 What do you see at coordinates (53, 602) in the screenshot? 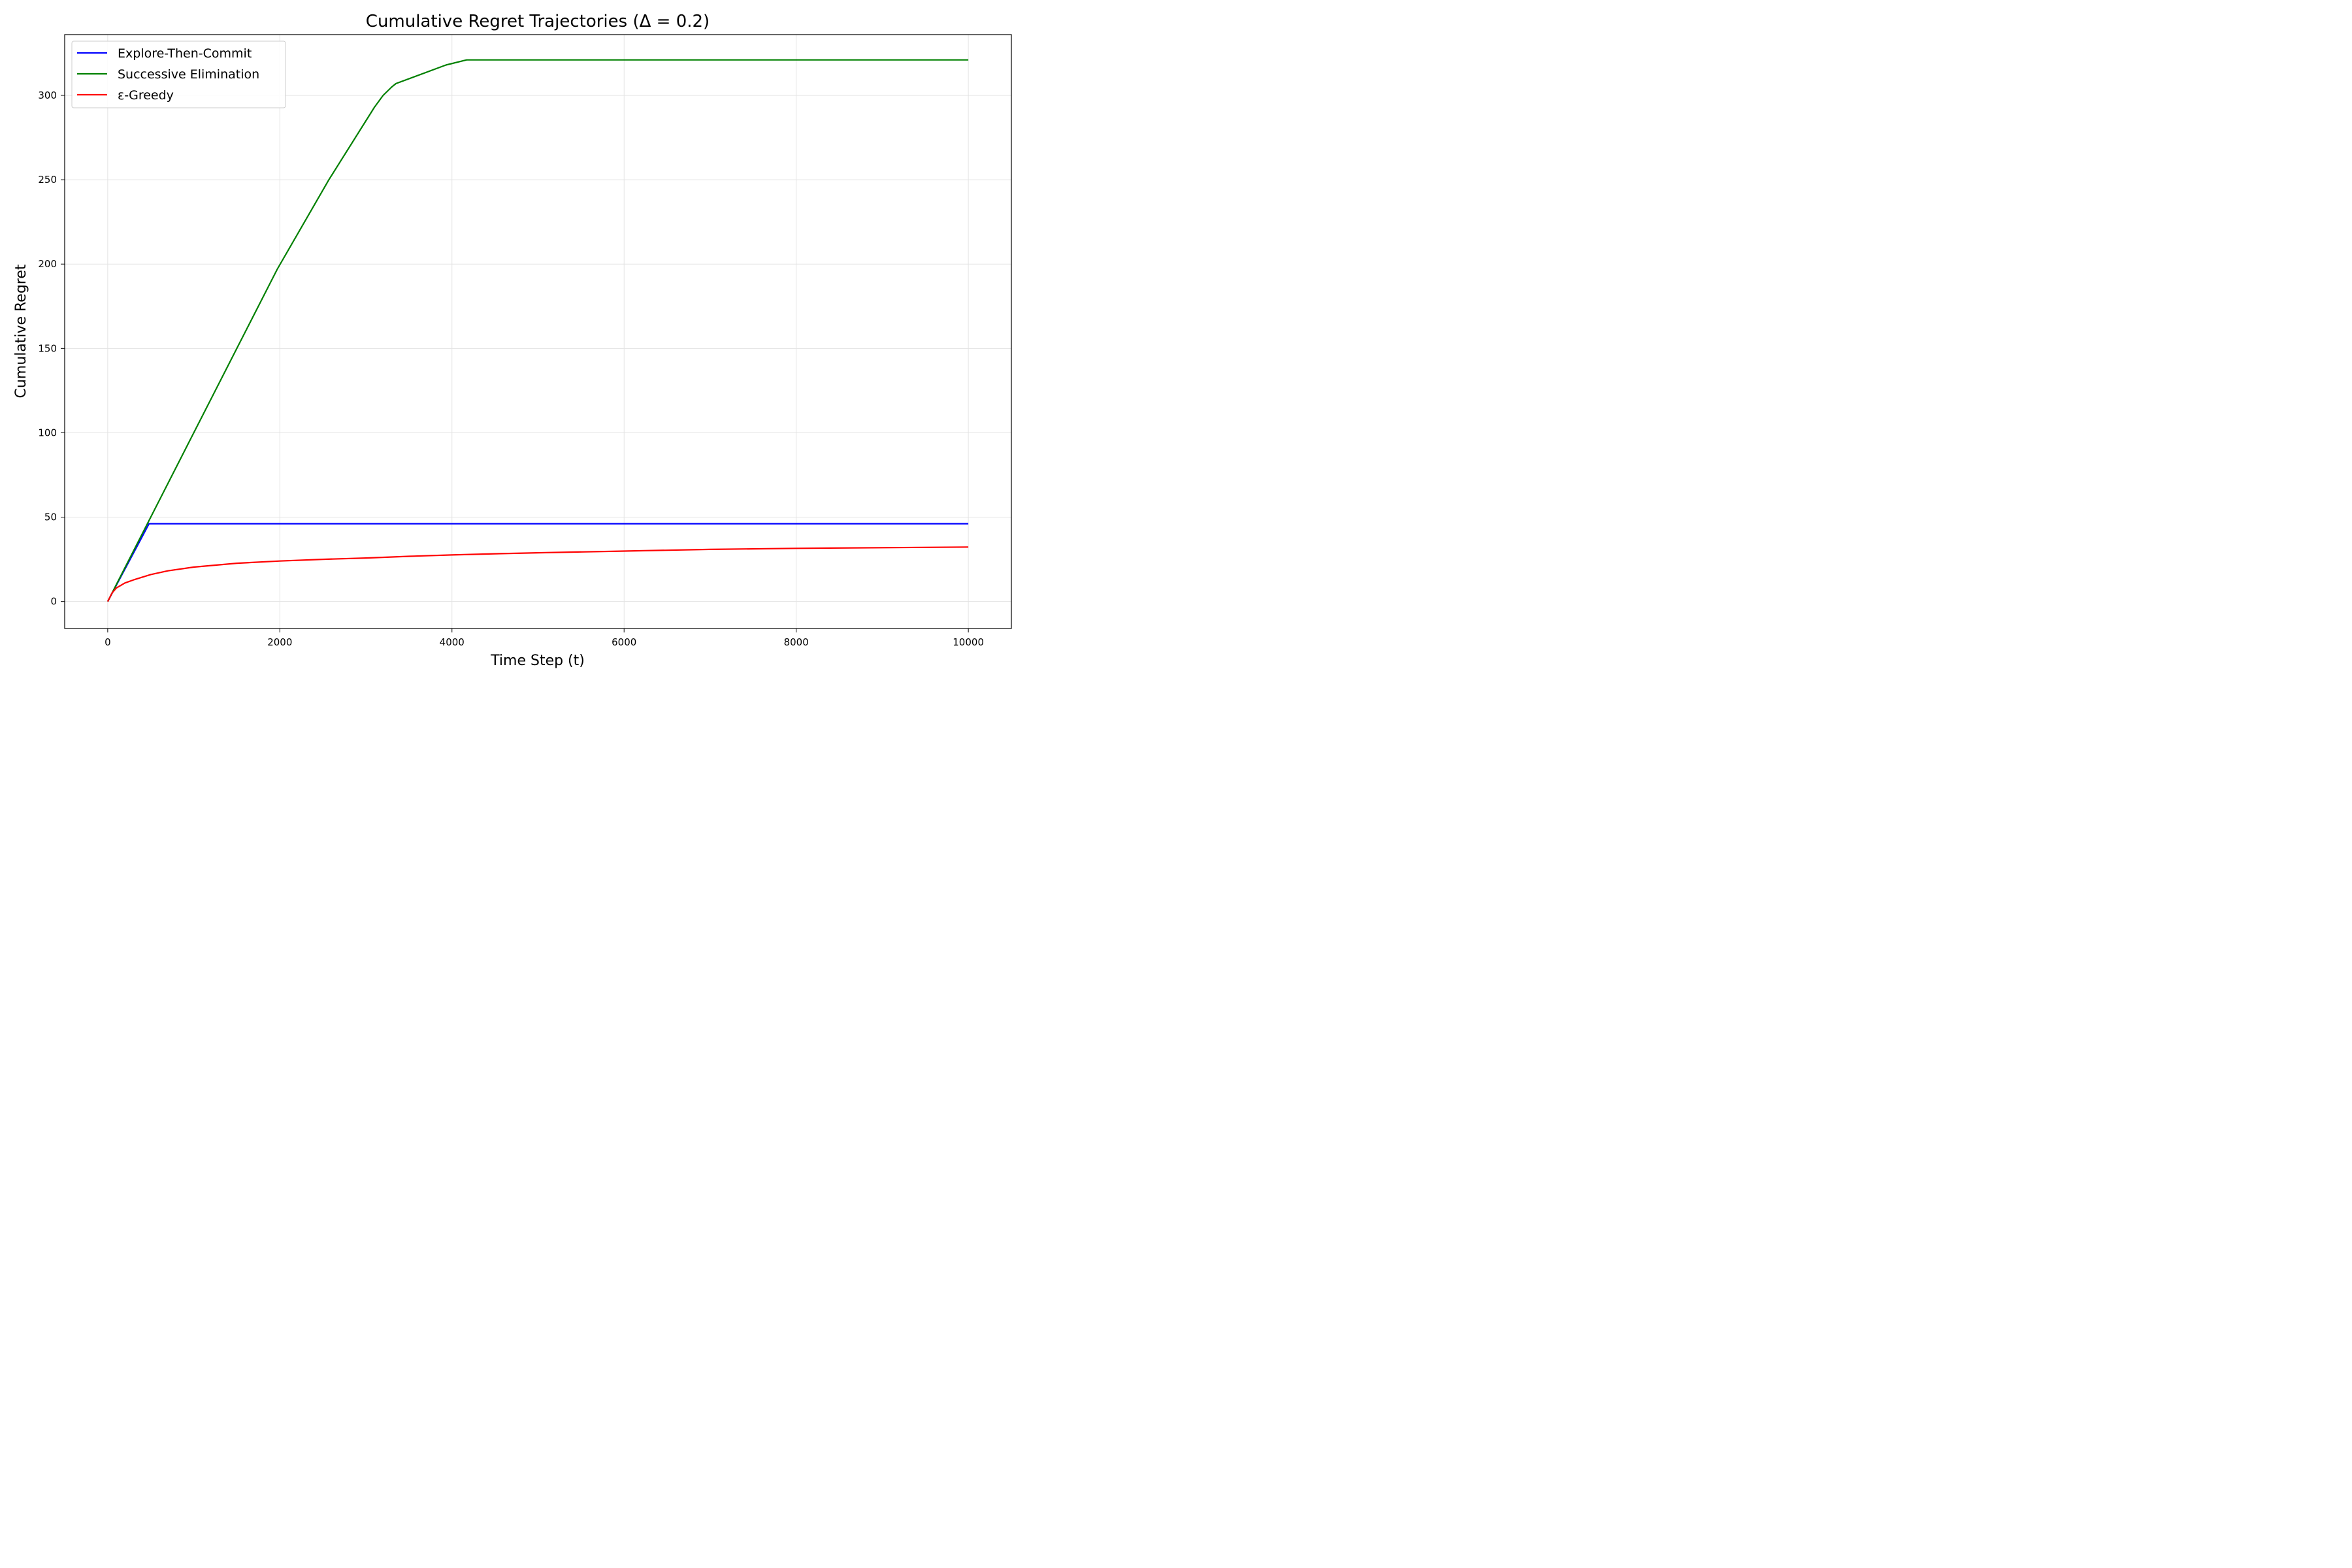
I see `y-tick-label: 0` at bounding box center [53, 602].